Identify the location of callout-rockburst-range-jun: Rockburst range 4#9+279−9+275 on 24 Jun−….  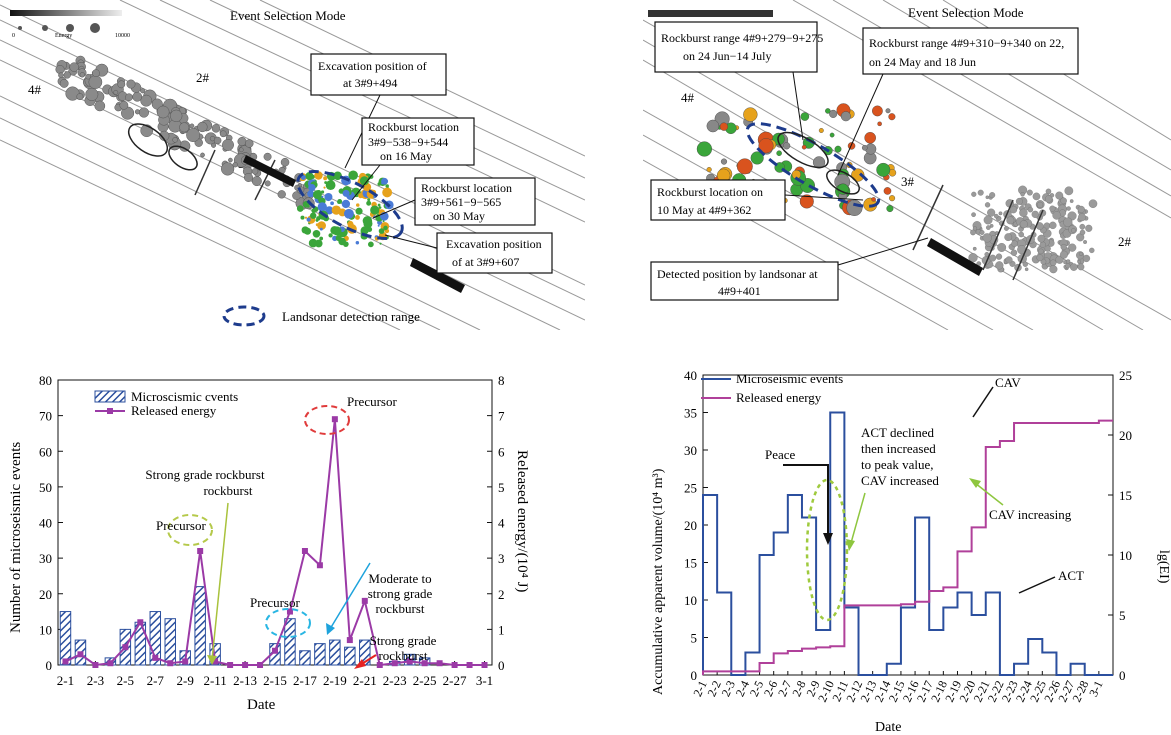
(738, 81).